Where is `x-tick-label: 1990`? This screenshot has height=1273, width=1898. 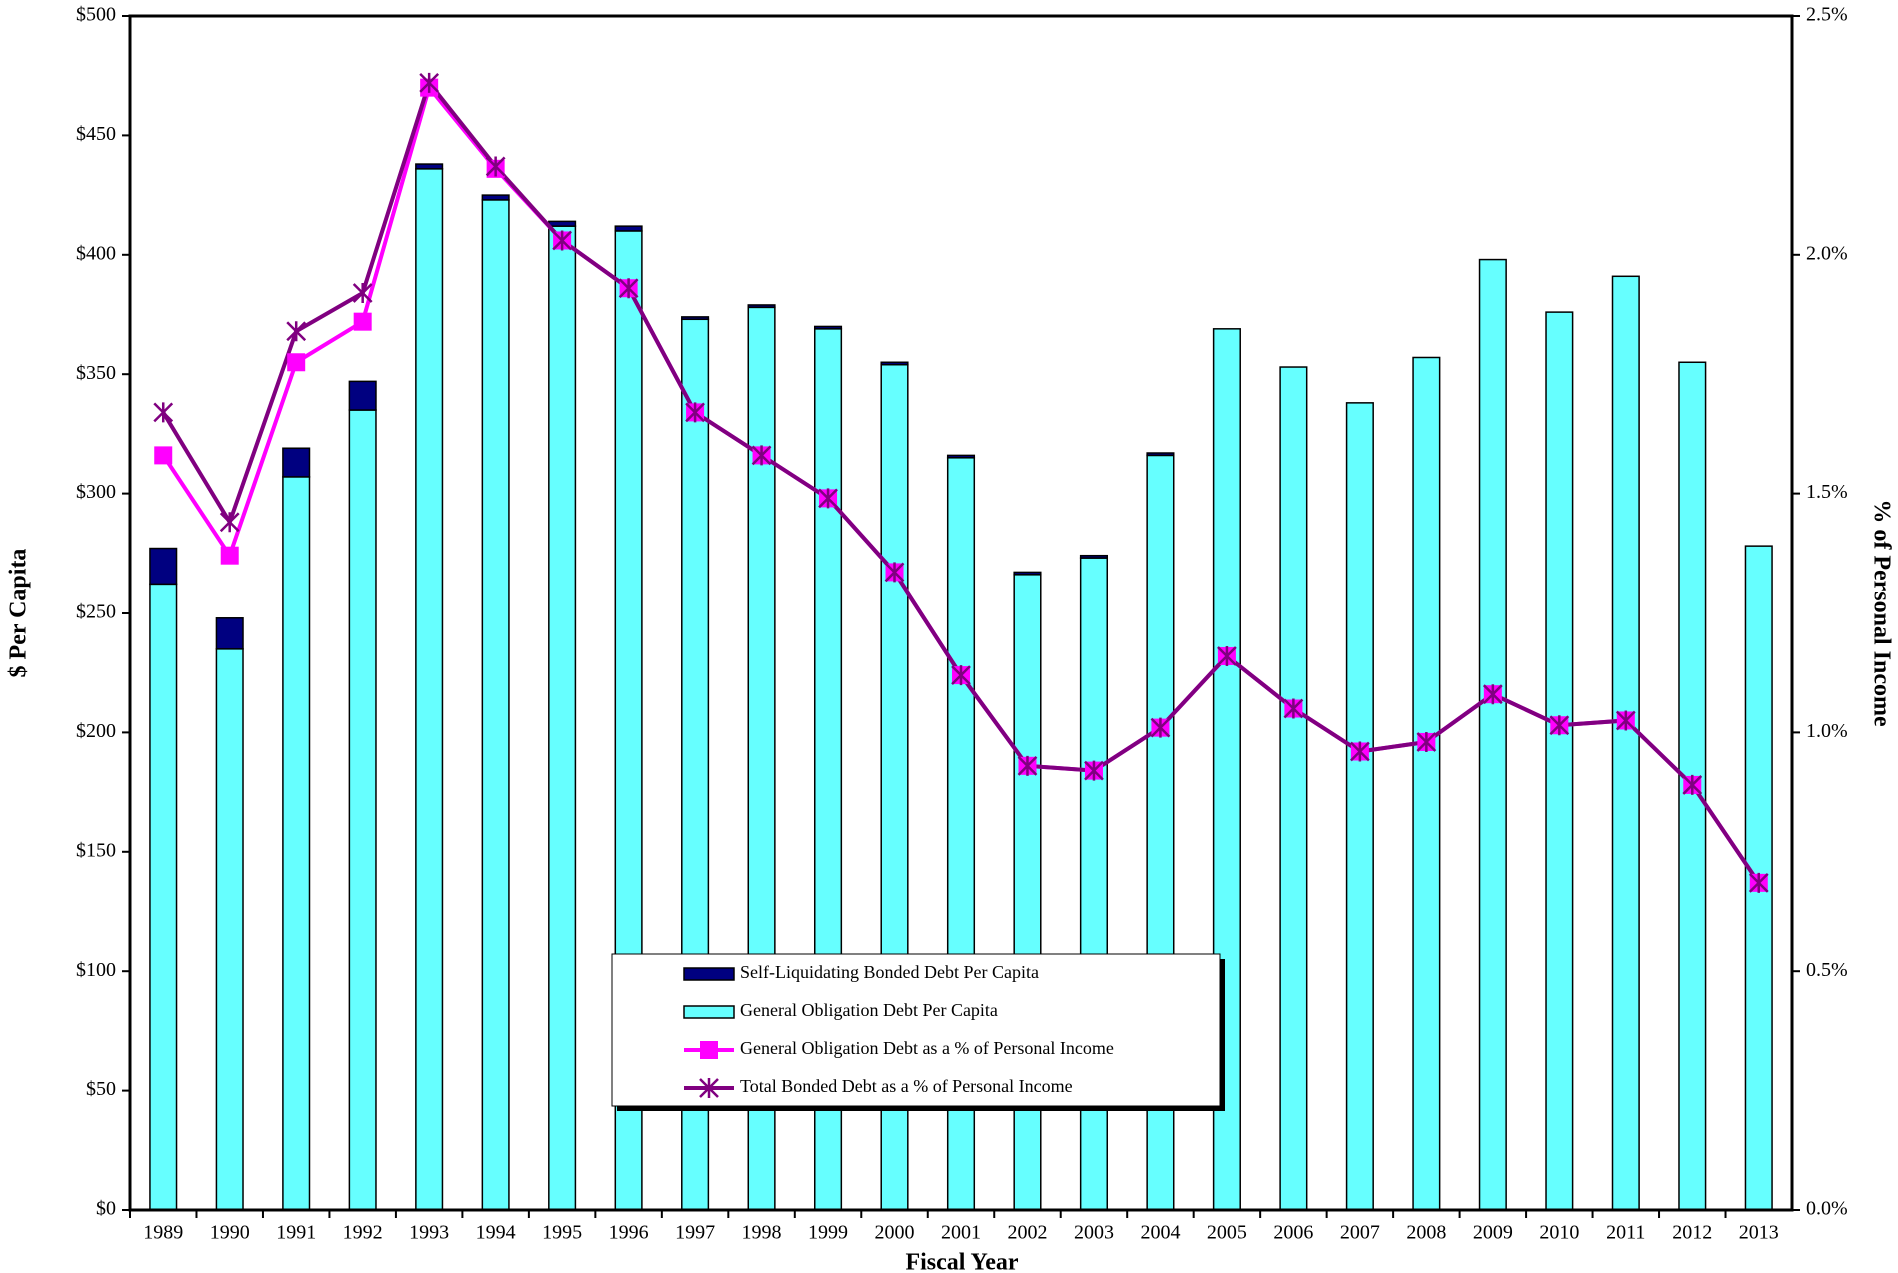
x-tick-label: 1990 is located at coordinates (230, 1233).